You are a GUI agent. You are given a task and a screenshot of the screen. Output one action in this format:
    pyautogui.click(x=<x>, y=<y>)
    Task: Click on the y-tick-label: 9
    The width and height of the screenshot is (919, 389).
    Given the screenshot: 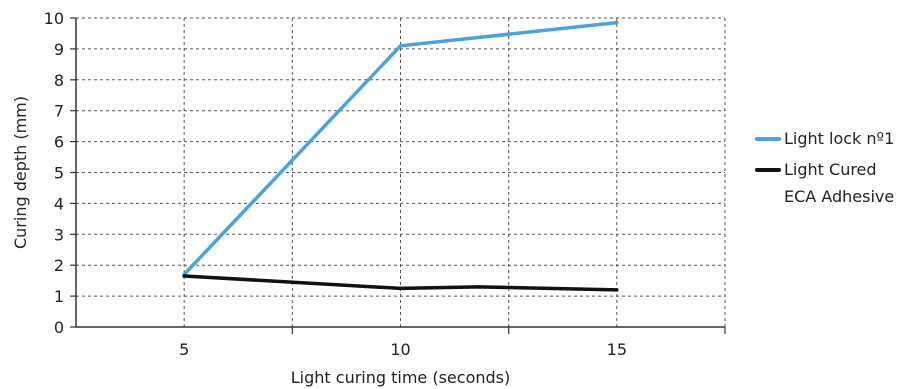 What is the action you would take?
    pyautogui.click(x=59, y=49)
    